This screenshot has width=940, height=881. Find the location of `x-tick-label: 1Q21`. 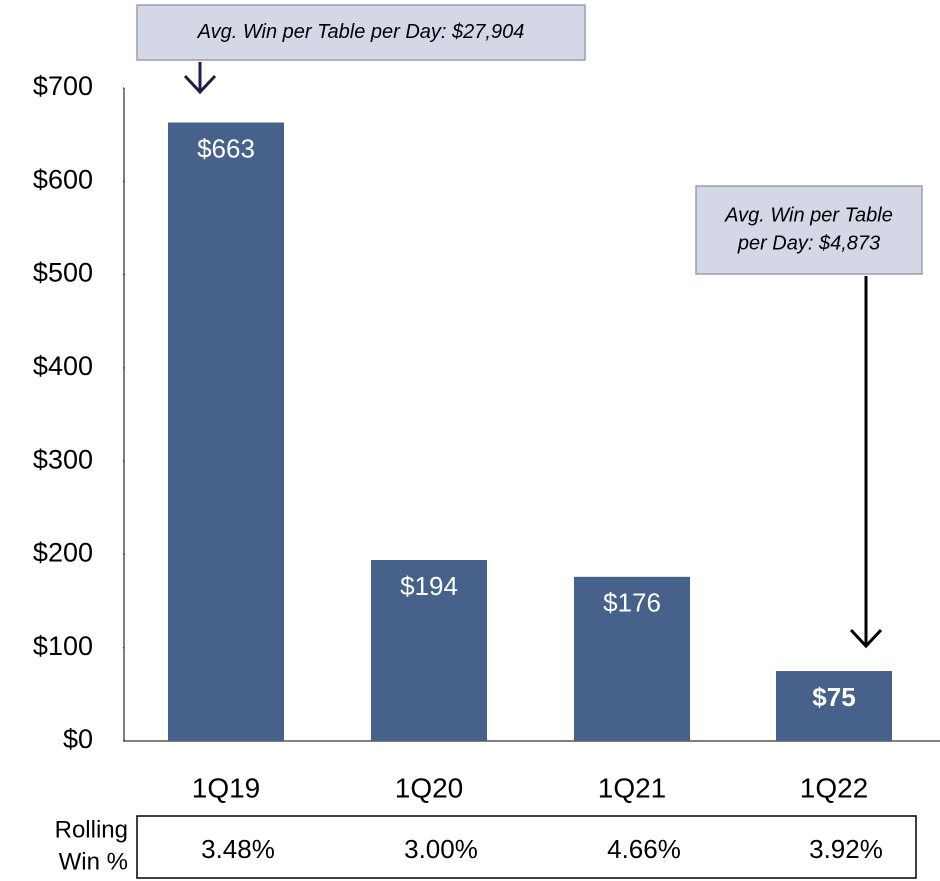

x-tick-label: 1Q21 is located at coordinates (632, 787).